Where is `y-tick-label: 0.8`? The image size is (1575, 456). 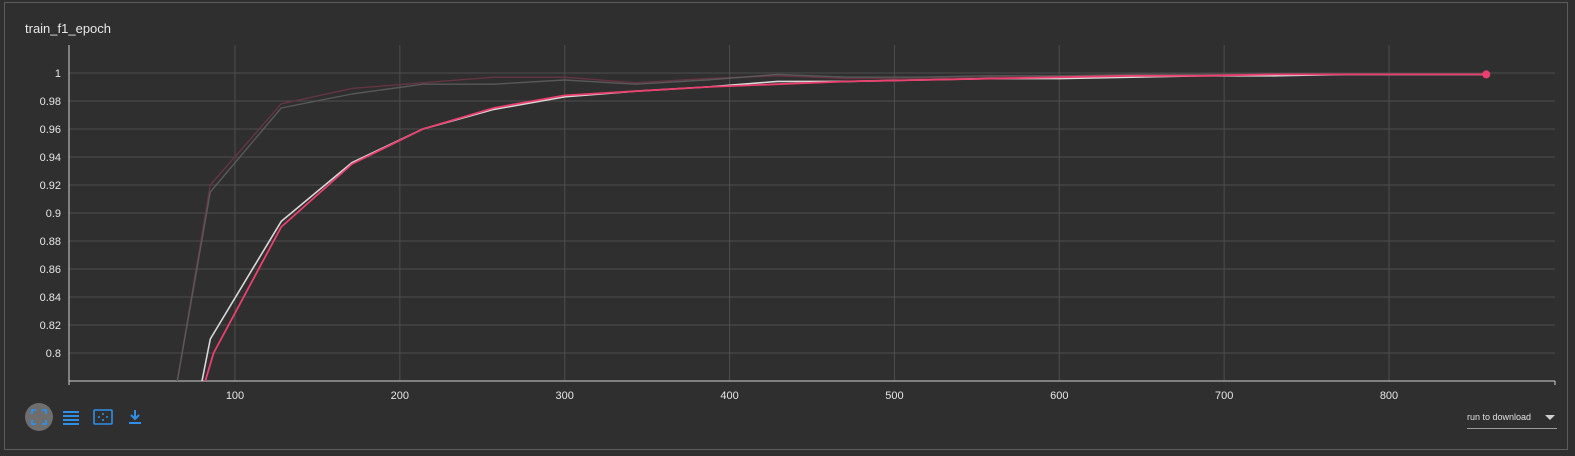
y-tick-label: 0.8 is located at coordinates (53, 354).